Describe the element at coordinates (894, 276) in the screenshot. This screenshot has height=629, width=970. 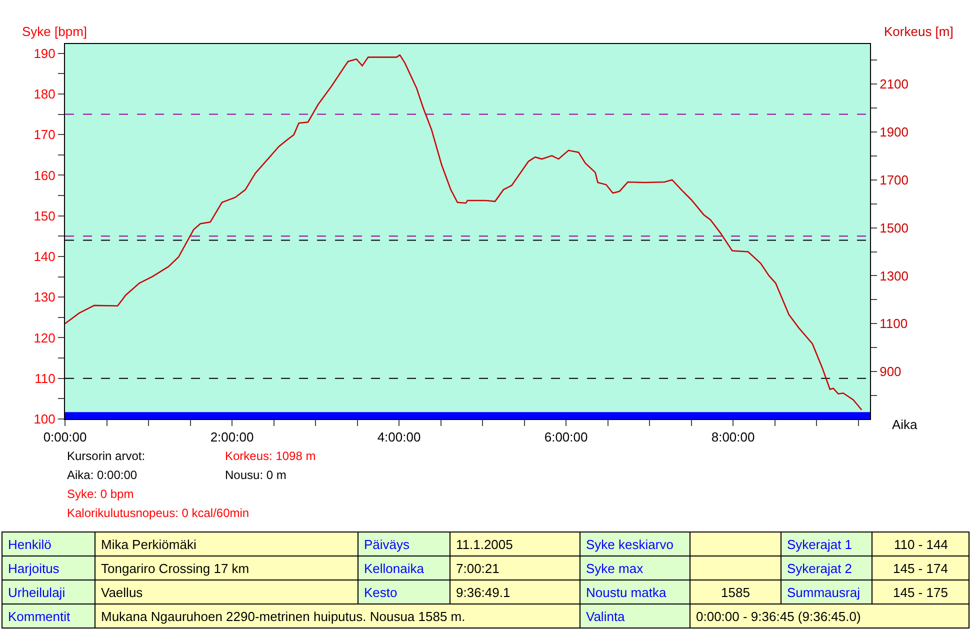
I see `y2-tick-label: 1300` at that location.